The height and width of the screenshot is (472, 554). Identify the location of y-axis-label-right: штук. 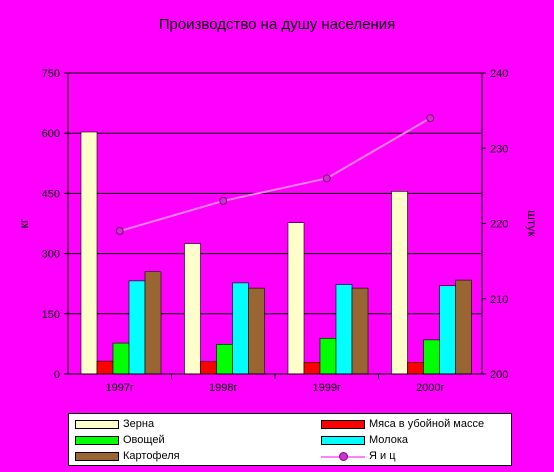
(532, 223).